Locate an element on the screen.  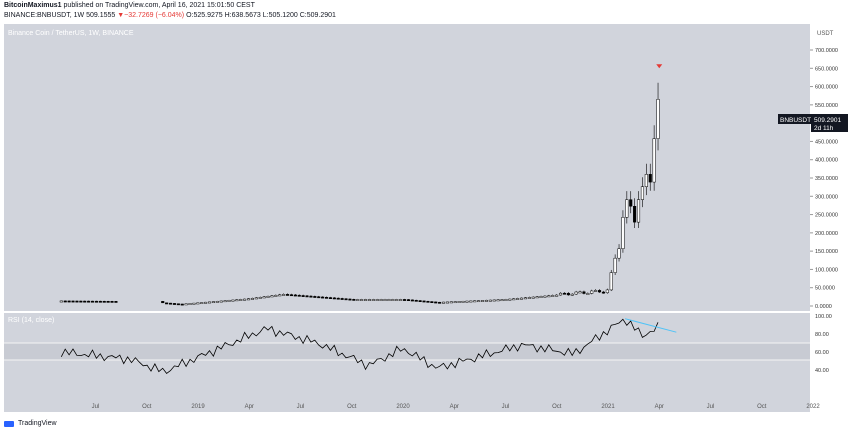
footer: TradingView is located at coordinates (30, 423).